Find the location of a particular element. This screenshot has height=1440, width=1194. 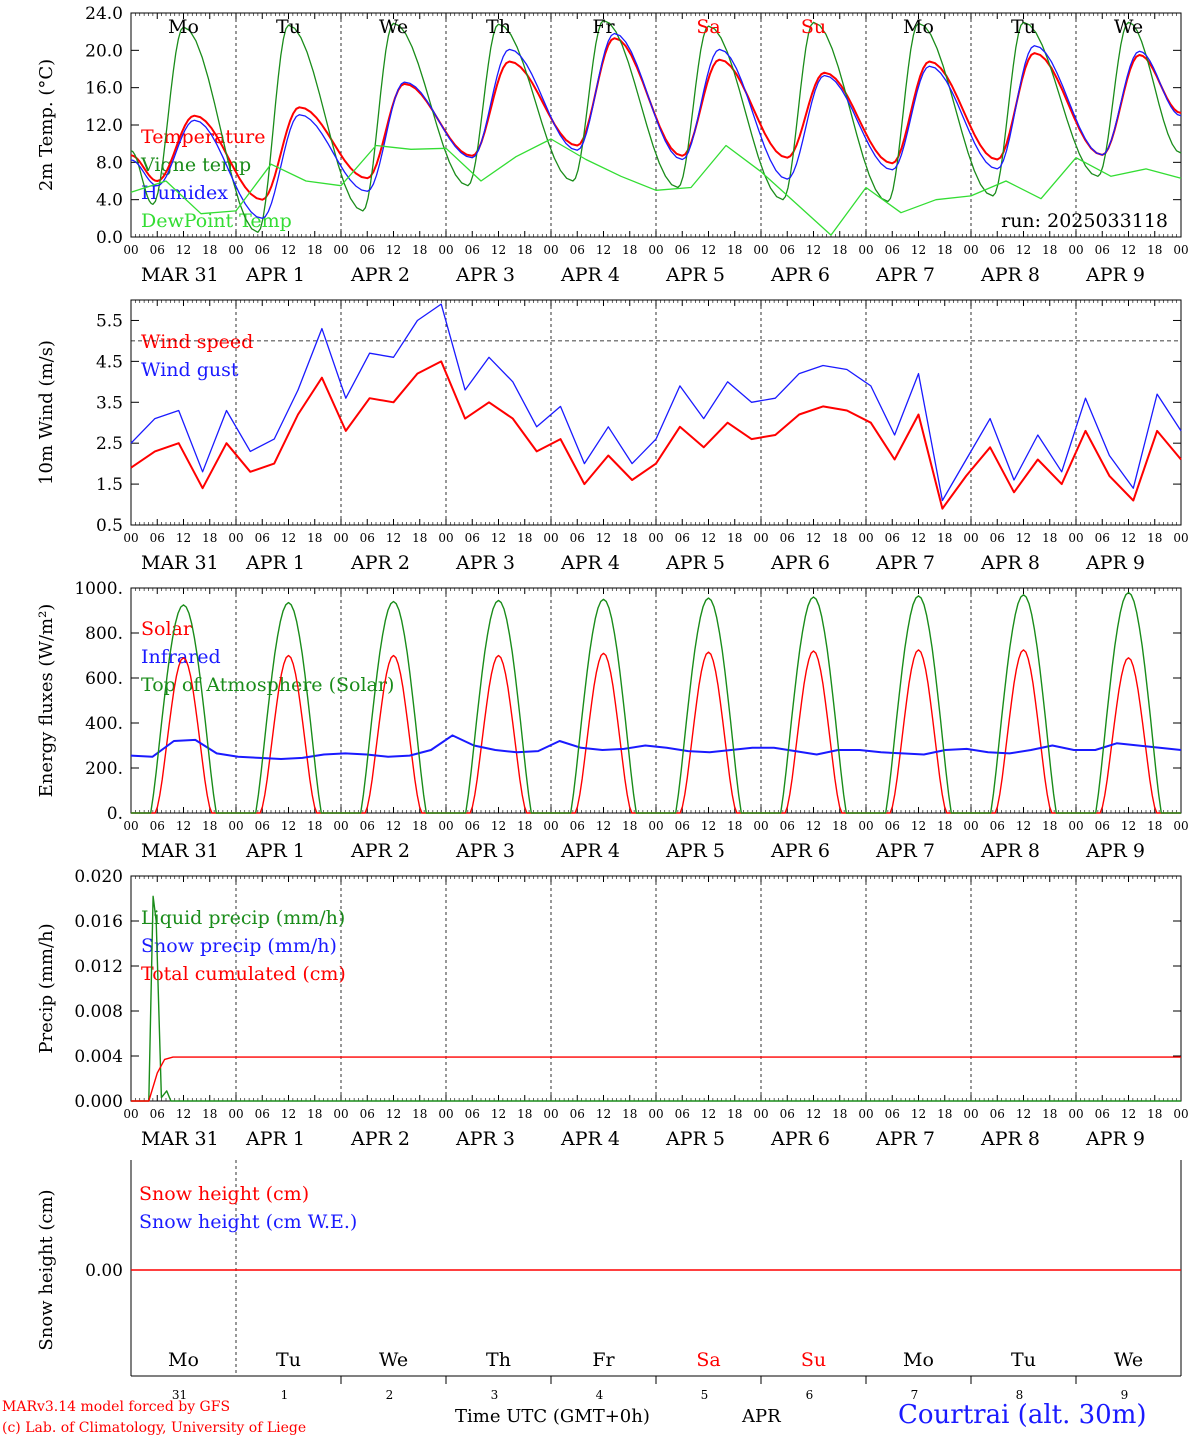

plot-frame is located at coordinates (656, 700).